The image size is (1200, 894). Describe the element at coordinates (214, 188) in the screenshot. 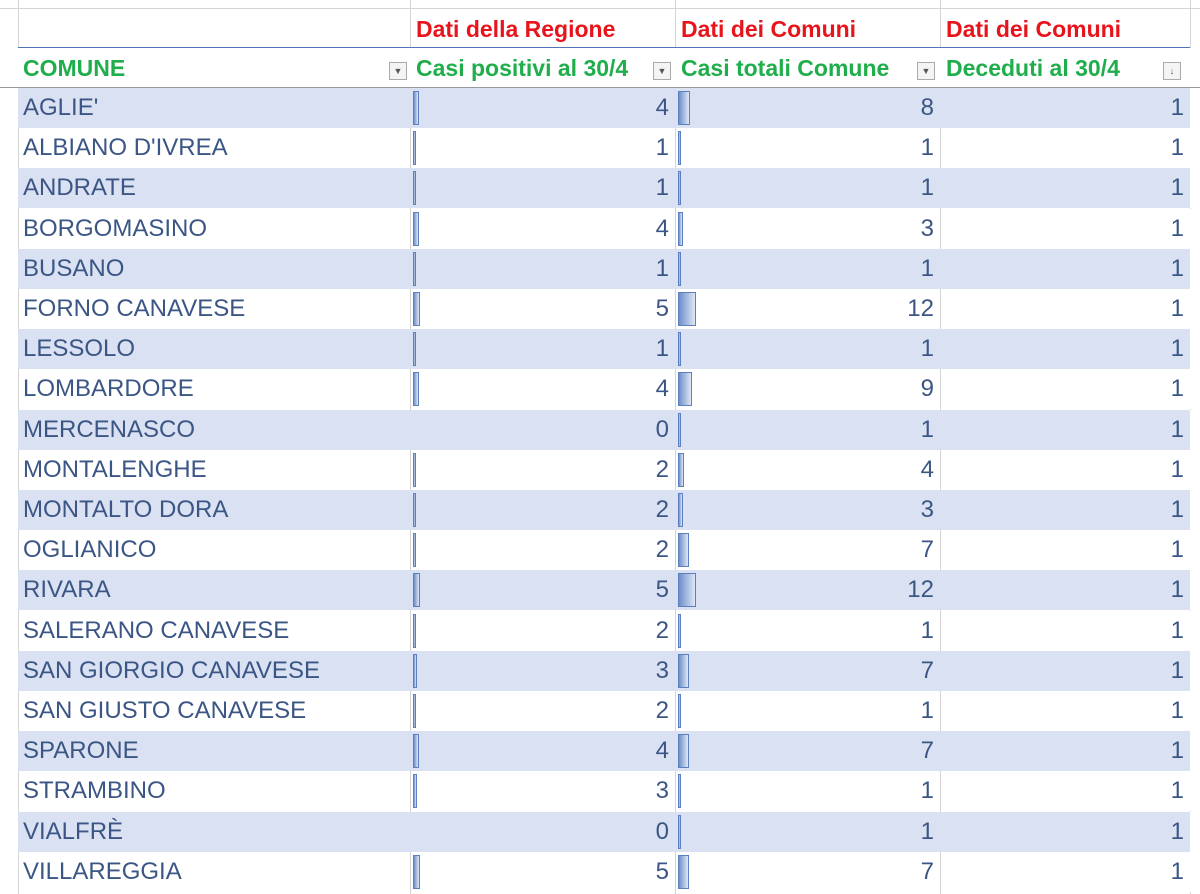

I see `cell-comune: ANDRATE` at that location.